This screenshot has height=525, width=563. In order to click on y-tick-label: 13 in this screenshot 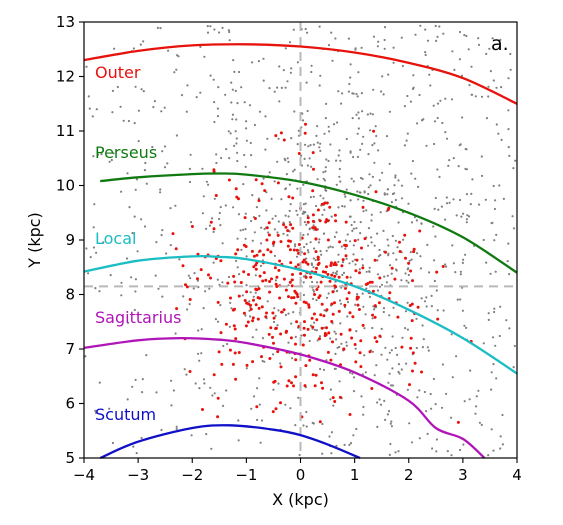, I will do `click(65, 22)`.